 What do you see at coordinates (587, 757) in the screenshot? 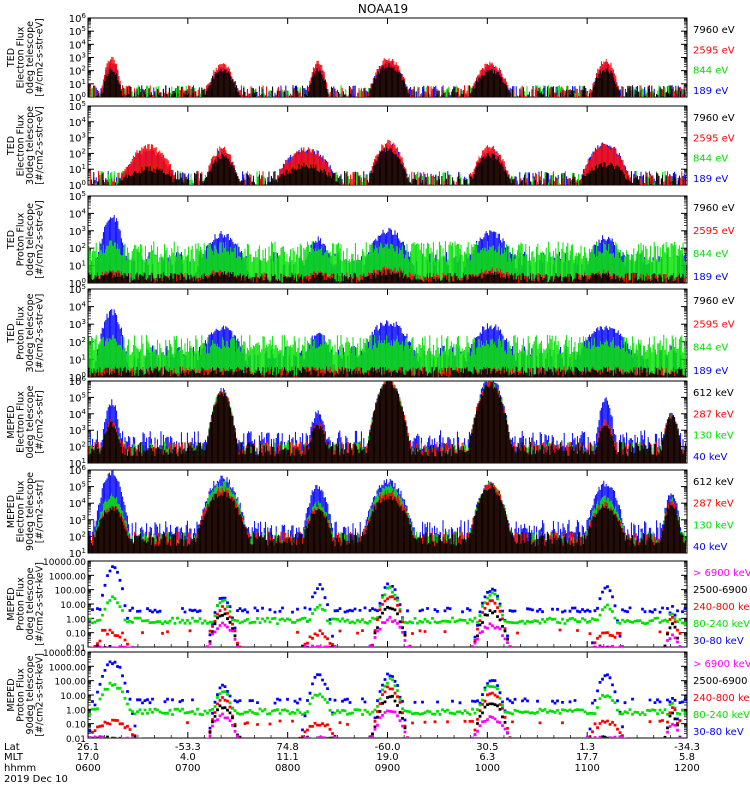
I see `x-tick-value: 17.7` at bounding box center [587, 757].